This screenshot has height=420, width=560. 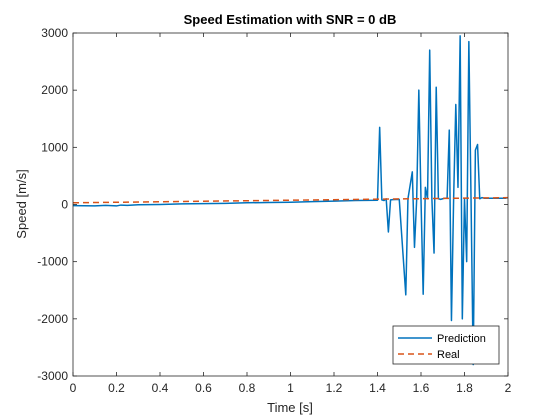 I want to click on x-tick-label: 0.4, so click(x=160, y=388).